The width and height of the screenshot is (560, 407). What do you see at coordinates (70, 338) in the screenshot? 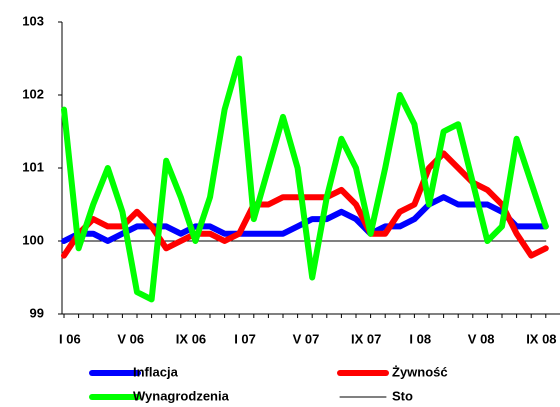
I see `x-tick-label: I 06` at bounding box center [70, 338].